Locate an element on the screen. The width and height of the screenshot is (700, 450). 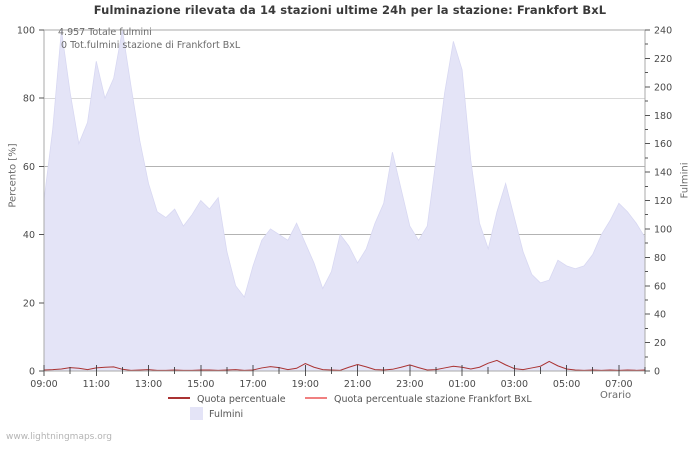
legend-item-fulmini: Fulmini is located at coordinates (214, 414).